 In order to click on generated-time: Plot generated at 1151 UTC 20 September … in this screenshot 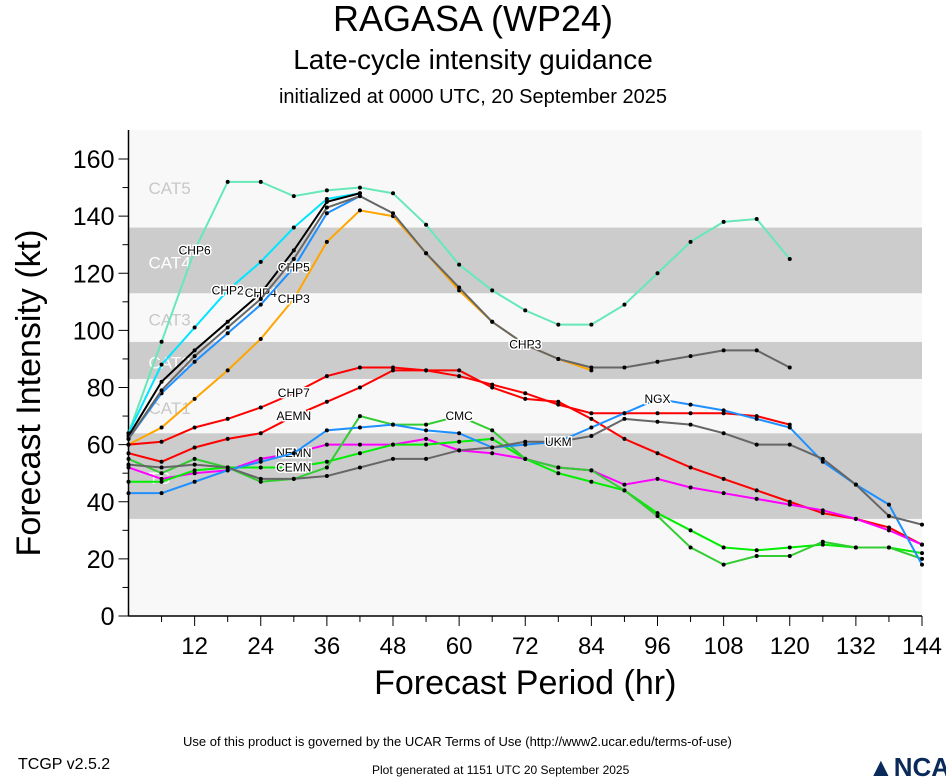, I will do `click(501, 770)`.